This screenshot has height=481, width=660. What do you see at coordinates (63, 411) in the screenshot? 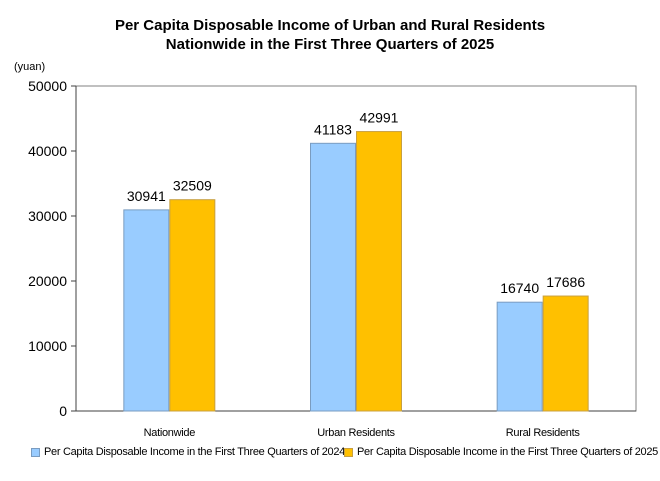
I see `y-tick-label: 0` at bounding box center [63, 411].